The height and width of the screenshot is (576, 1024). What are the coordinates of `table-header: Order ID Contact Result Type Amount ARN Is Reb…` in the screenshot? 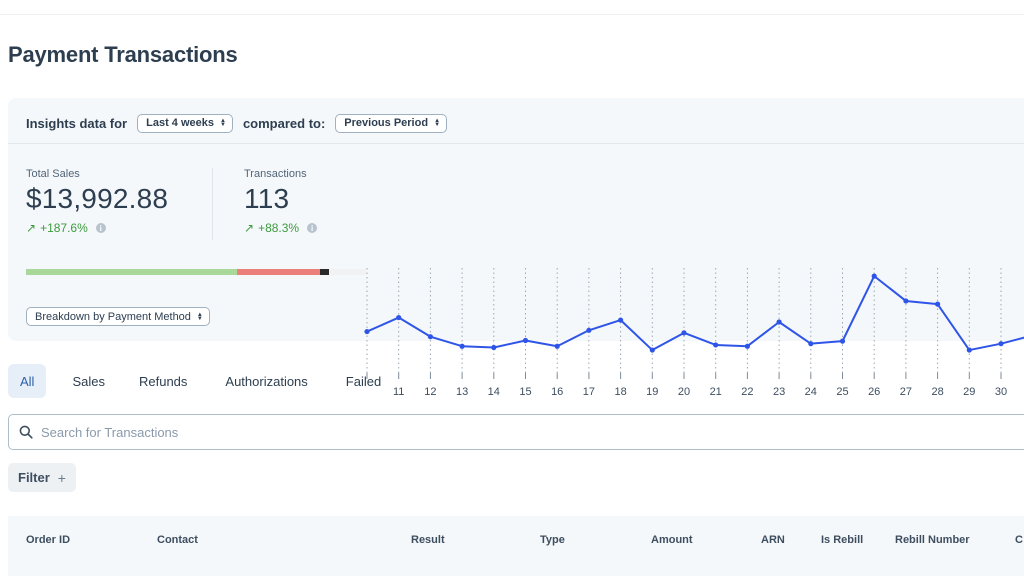 It's located at (516, 546).